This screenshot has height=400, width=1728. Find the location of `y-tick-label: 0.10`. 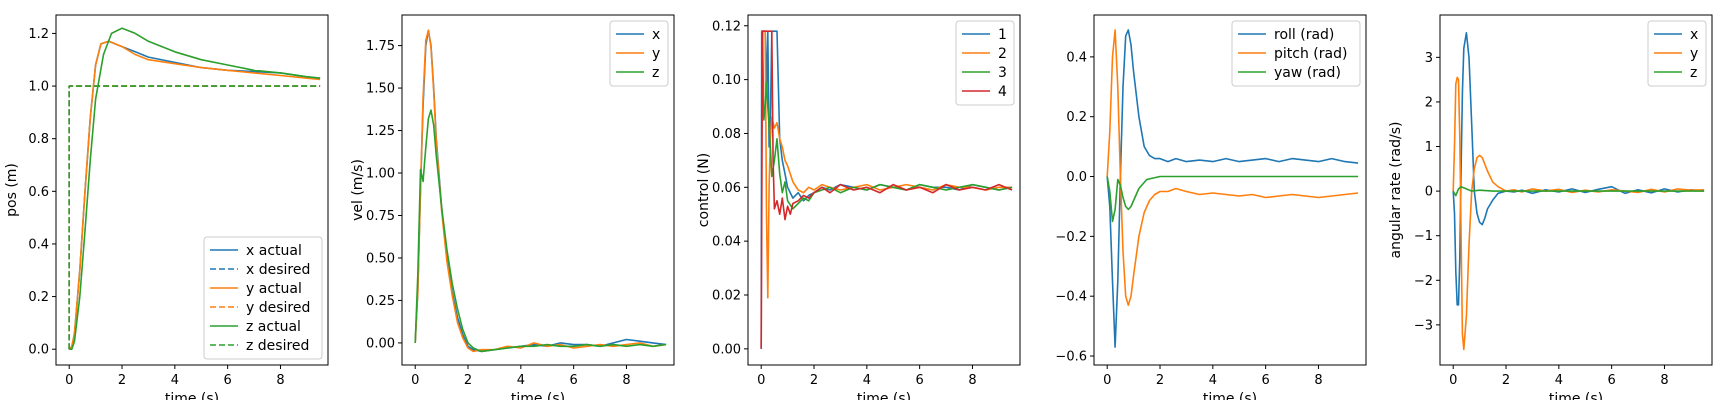

y-tick-label: 0.10 is located at coordinates (726, 80).